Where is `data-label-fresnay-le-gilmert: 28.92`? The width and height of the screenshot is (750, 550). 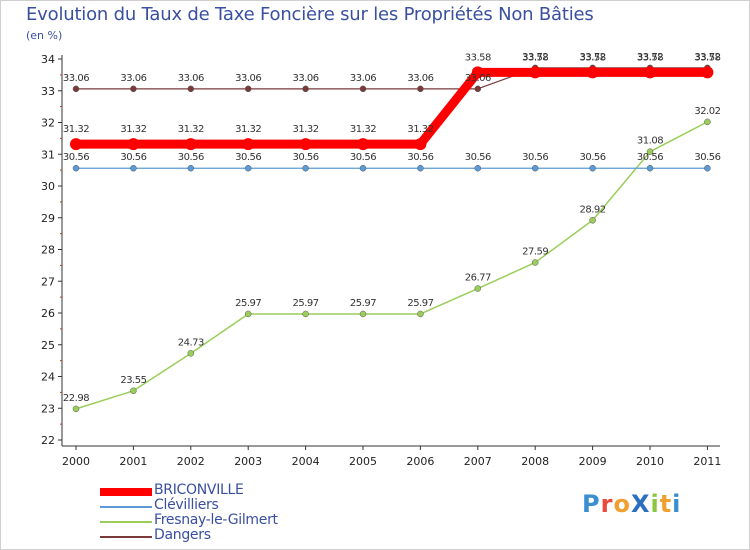 data-label-fresnay-le-gilmert: 28.92 is located at coordinates (593, 209).